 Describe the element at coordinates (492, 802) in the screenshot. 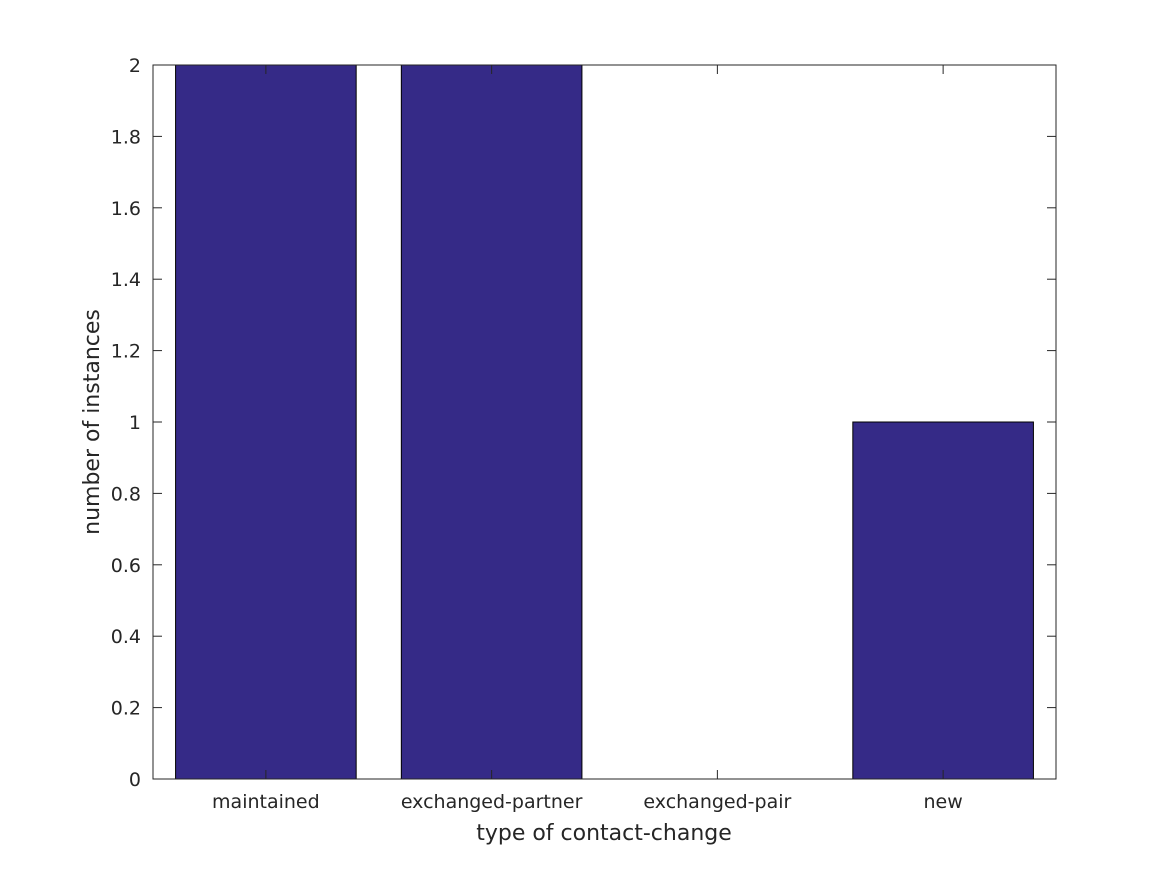

I see `x-tick-label: exchanged-partner` at that location.